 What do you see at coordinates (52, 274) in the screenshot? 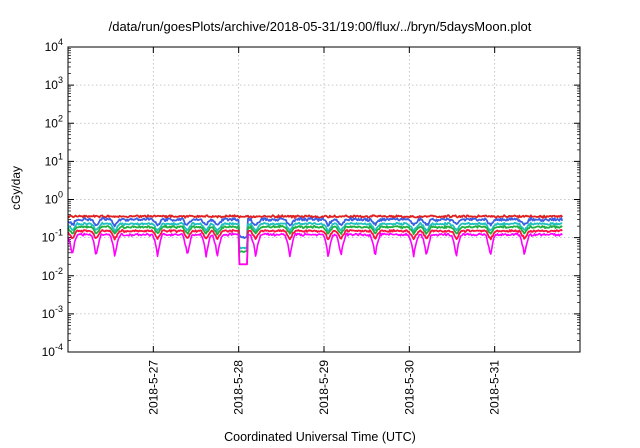
I see `y-tick-label: 10⁻²` at bounding box center [52, 274].